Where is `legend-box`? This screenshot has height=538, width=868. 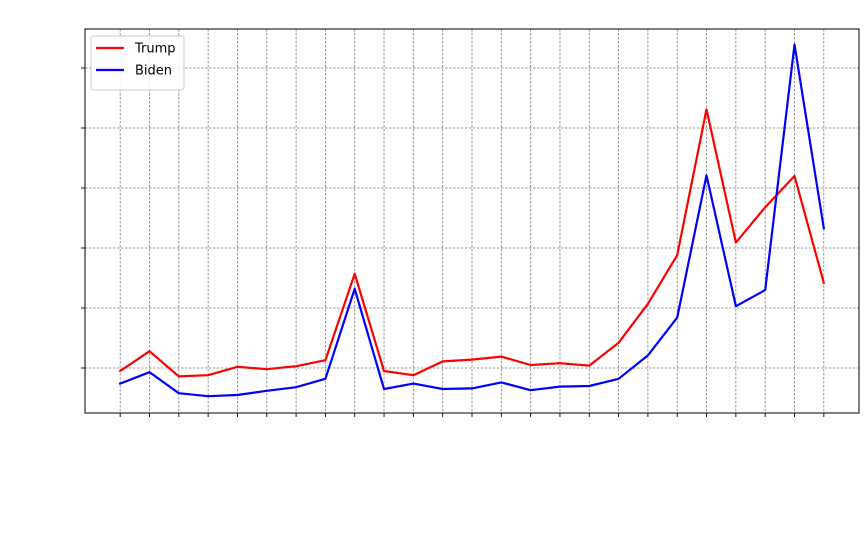 legend-box is located at coordinates (137, 63).